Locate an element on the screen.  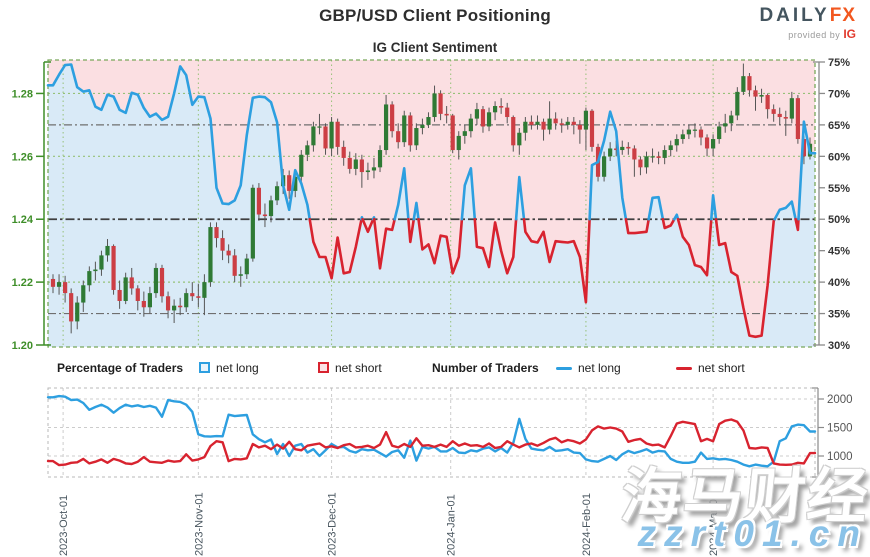
legend-pct-short-label: net short is located at coordinates (358, 368).